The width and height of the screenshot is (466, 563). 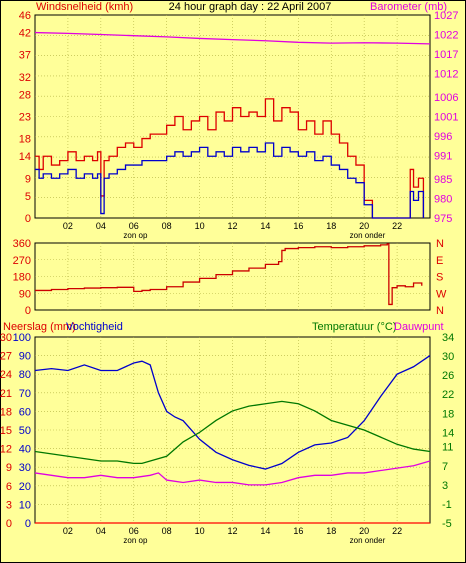 I want to click on wind-sunrise-label: zon op, so click(x=135, y=235).